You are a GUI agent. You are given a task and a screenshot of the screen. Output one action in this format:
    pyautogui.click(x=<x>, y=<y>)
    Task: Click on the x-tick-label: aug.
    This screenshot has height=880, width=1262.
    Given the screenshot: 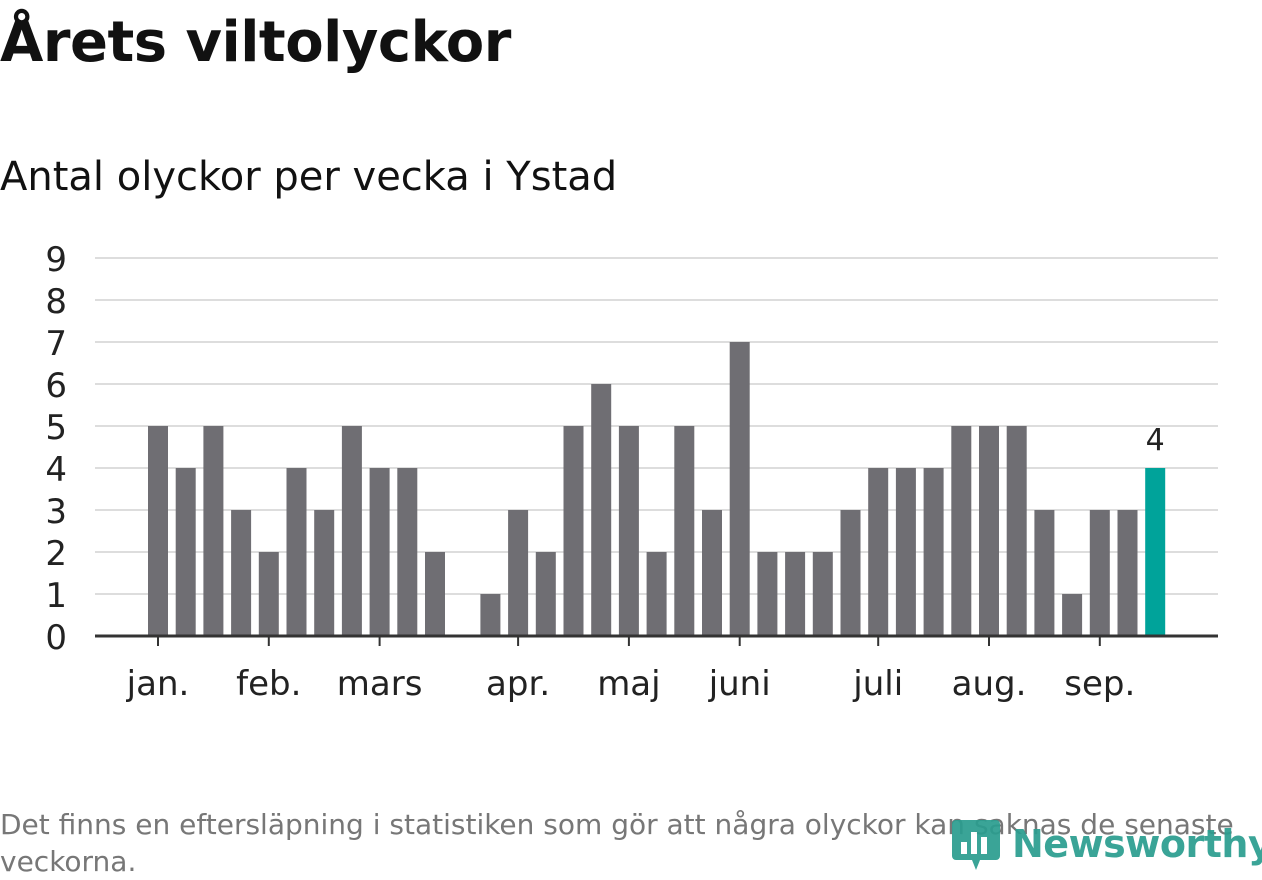 What is the action you would take?
    pyautogui.click(x=989, y=684)
    